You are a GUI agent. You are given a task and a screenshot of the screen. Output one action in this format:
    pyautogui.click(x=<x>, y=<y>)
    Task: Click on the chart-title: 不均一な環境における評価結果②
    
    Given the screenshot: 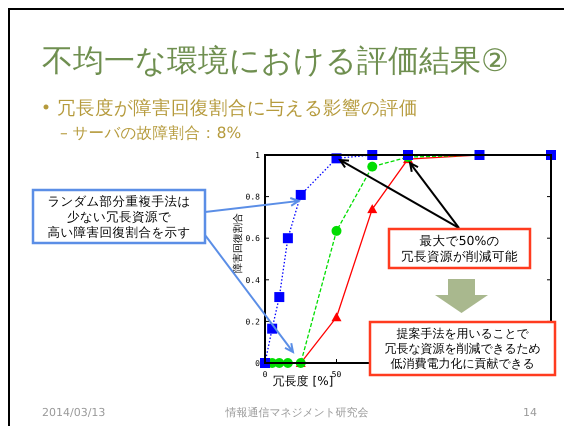 What is the action you would take?
    pyautogui.click(x=275, y=61)
    